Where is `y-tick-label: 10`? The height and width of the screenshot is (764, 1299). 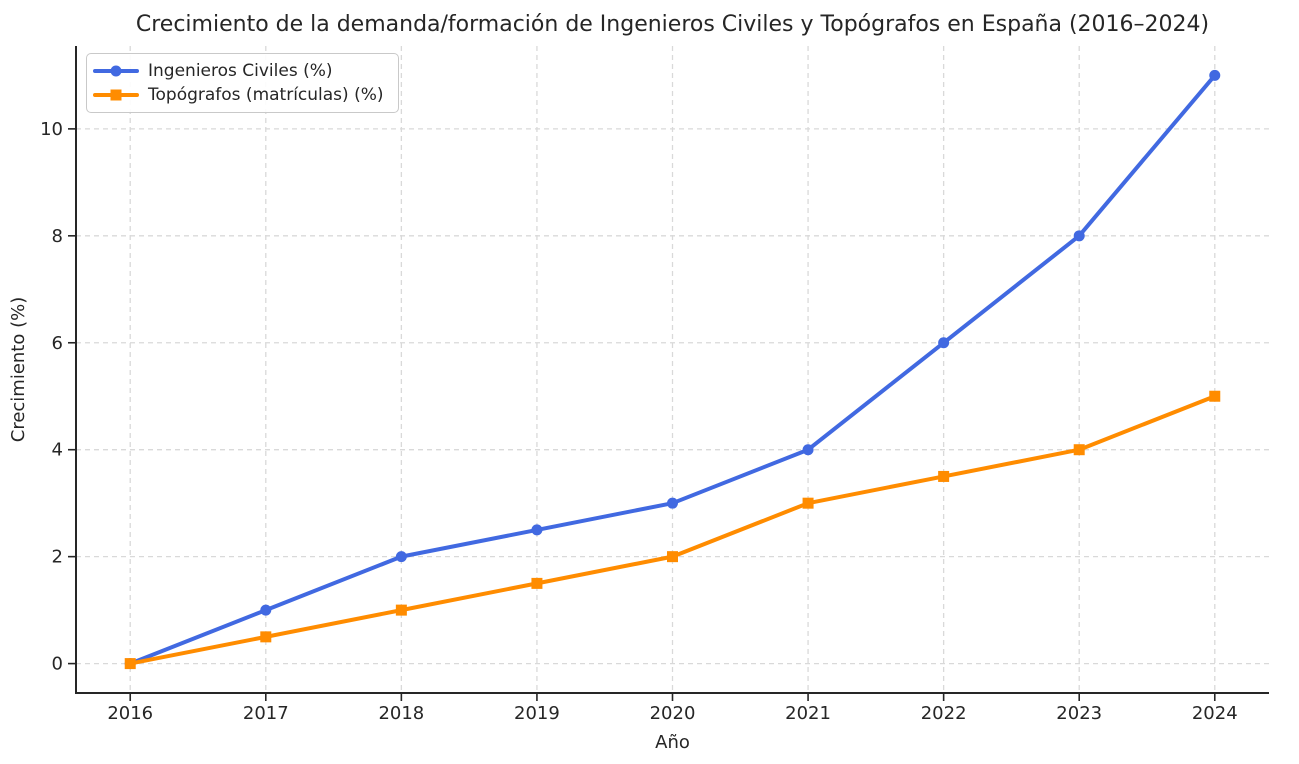
y-tick-label: 10 is located at coordinates (51, 129).